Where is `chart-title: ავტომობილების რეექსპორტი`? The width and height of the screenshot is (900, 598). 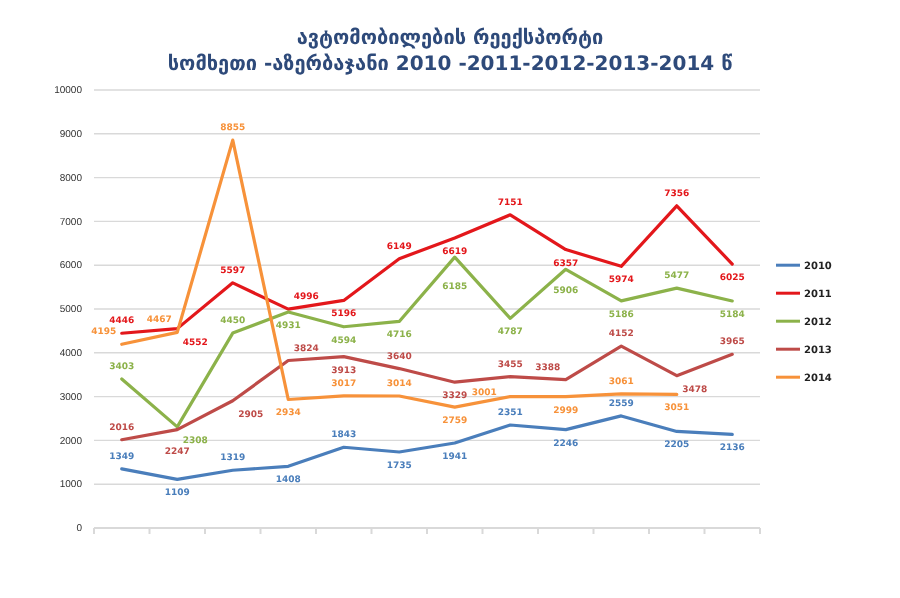
chart-title: ავტომობილების რეექსპორტი is located at coordinates (450, 38).